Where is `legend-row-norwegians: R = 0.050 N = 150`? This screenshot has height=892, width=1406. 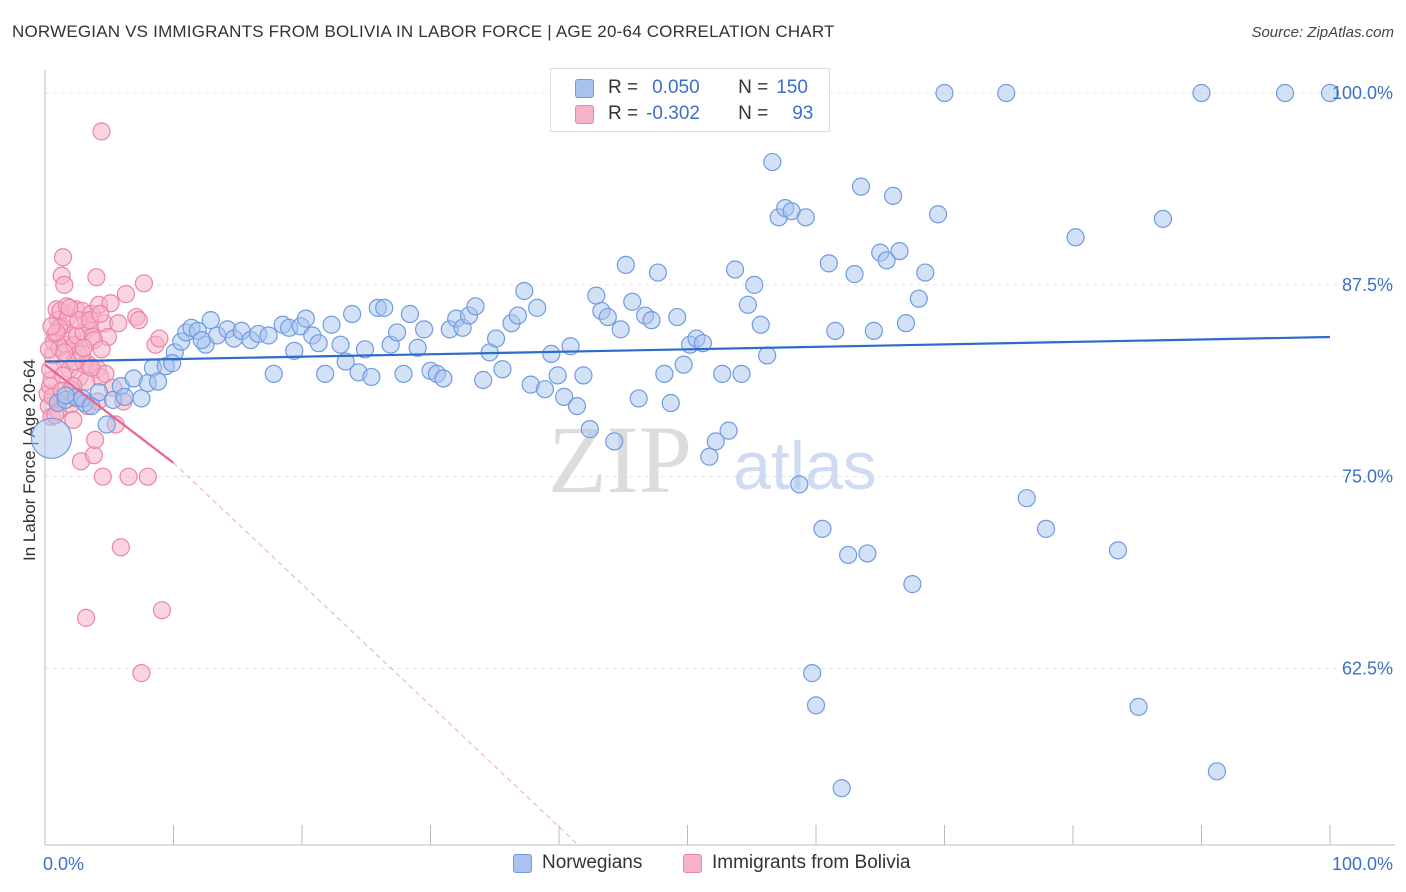 legend-row-norwegians: R = 0.050 N = 150 is located at coordinates (679, 88).